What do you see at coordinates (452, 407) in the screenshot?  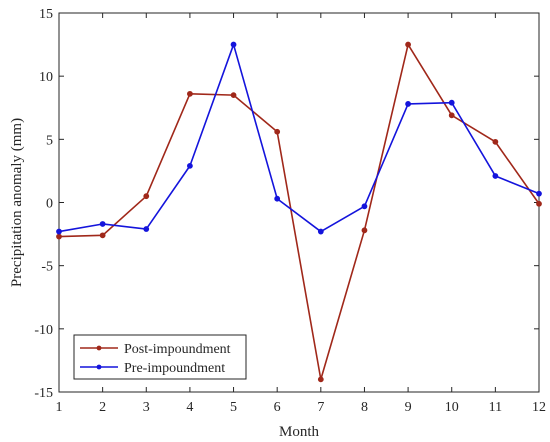 I see `x-tick-label: 10` at bounding box center [452, 407].